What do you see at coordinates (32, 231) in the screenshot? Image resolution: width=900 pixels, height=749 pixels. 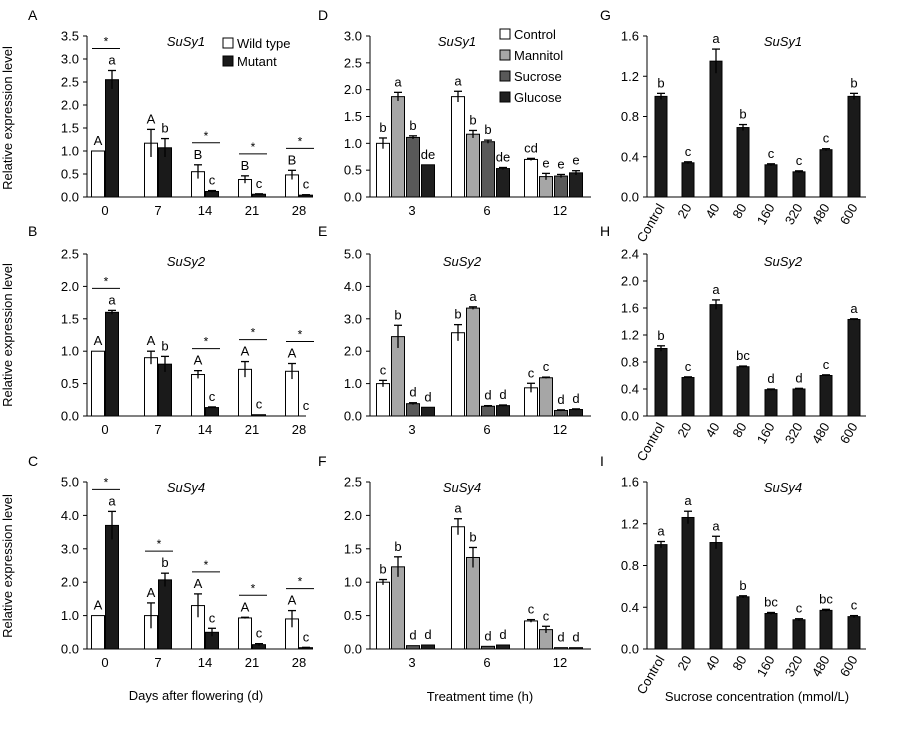 I see `panel-letter: B` at bounding box center [32, 231].